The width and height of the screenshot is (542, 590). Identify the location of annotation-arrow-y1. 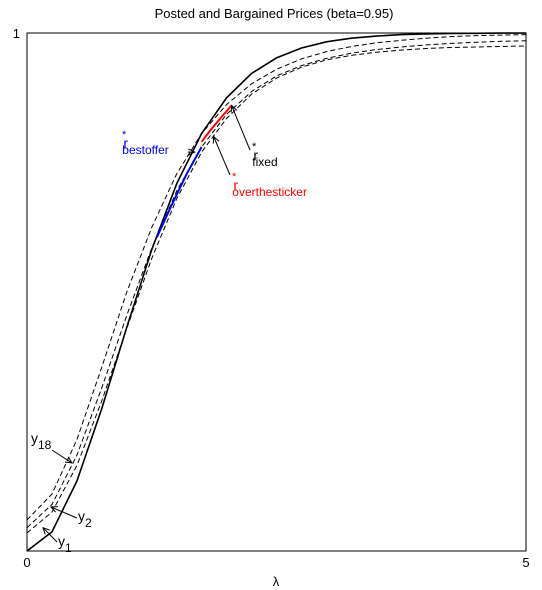
(50, 535).